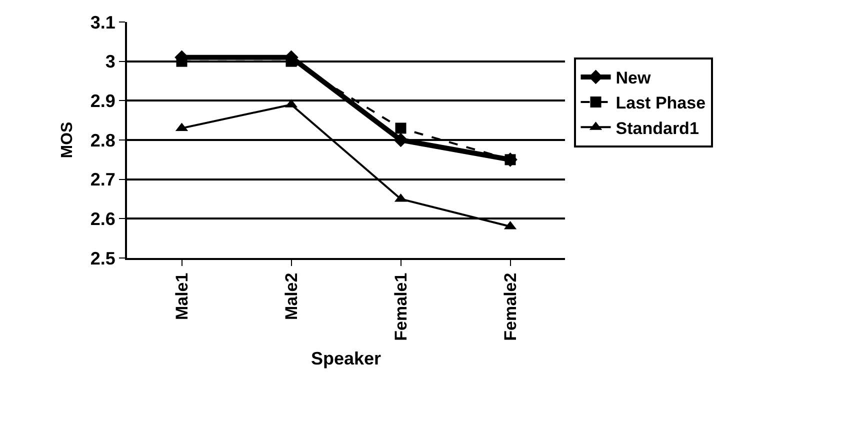  Describe the element at coordinates (103, 22) in the screenshot. I see `y-tick-label: 3.1` at that location.